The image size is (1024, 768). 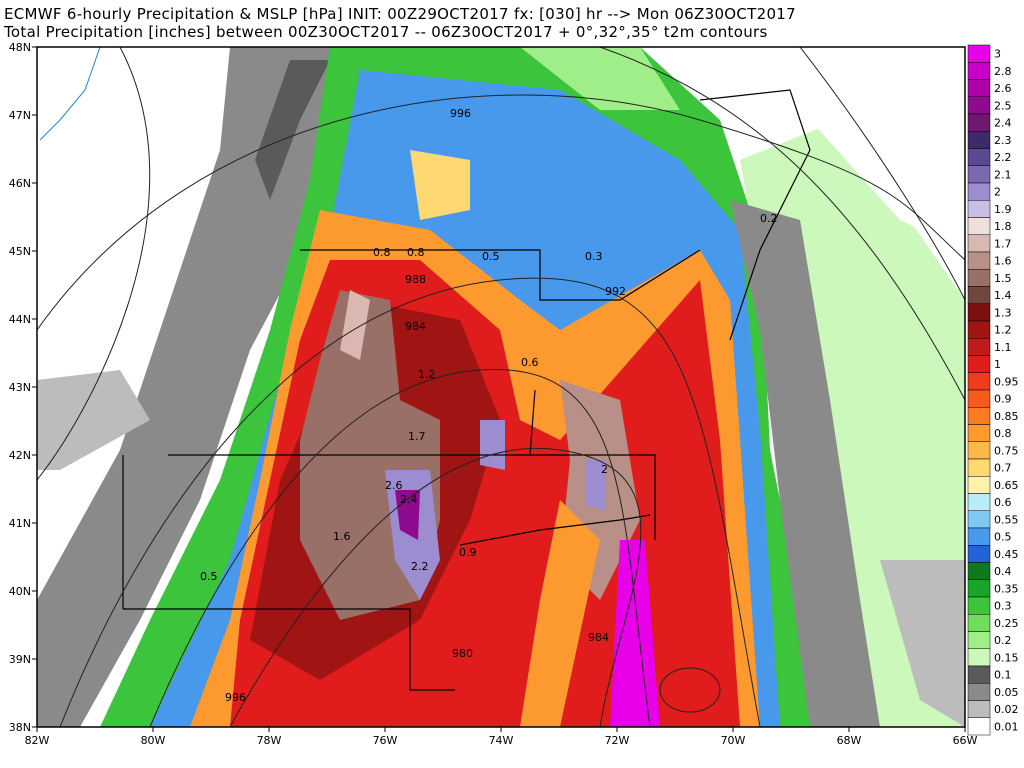 I want to click on precip-value-label: 2.4, so click(x=409, y=499).